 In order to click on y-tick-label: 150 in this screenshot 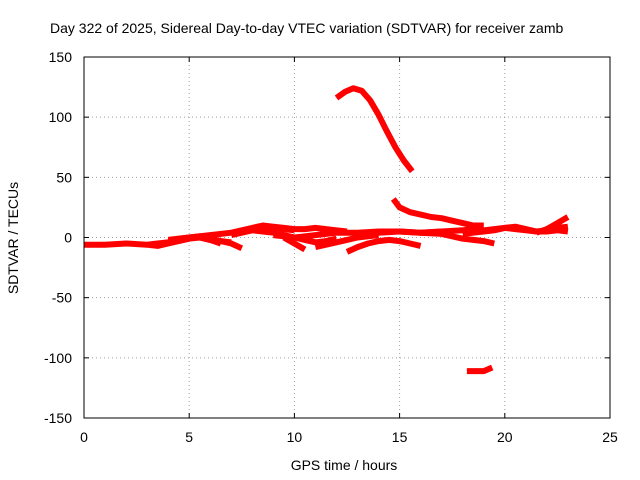, I will do `click(61, 57)`.